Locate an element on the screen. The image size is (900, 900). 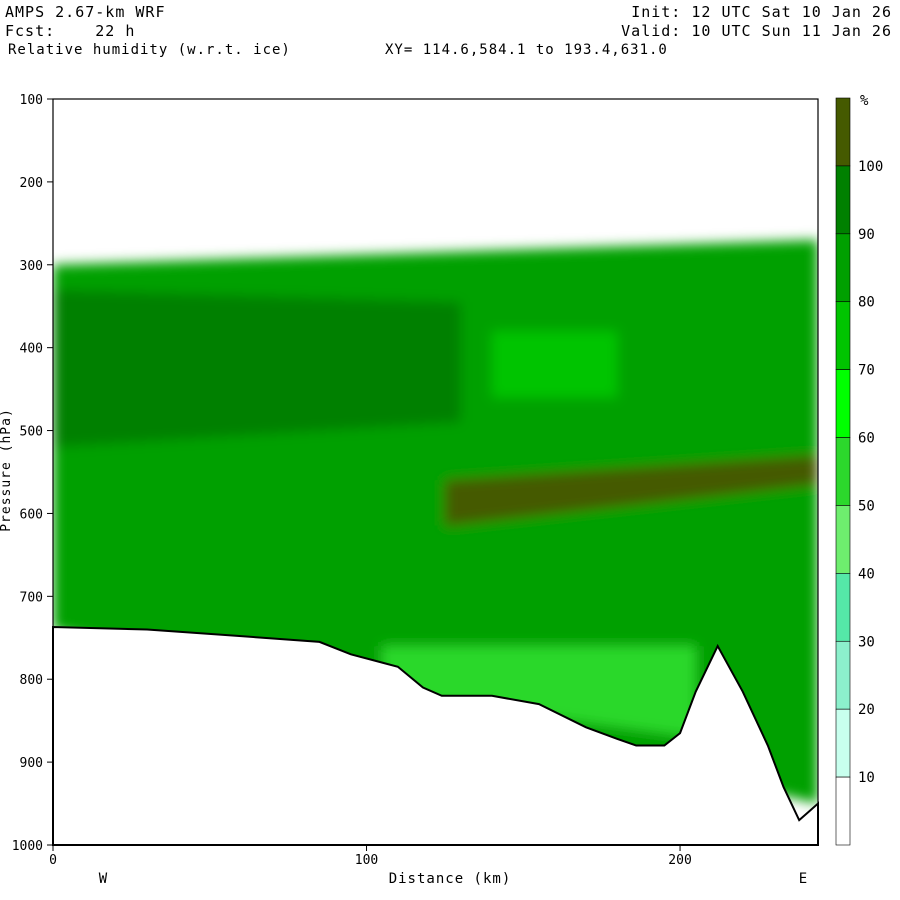
x-tick-label: 200 is located at coordinates (679, 860).